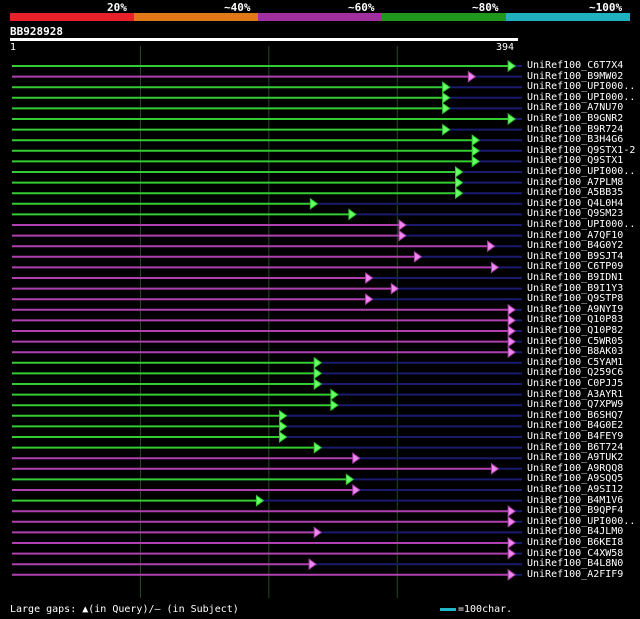 The width and height of the screenshot is (640, 619). I want to click on hit-label: UniRef100_Q9STX1, so click(575, 161).